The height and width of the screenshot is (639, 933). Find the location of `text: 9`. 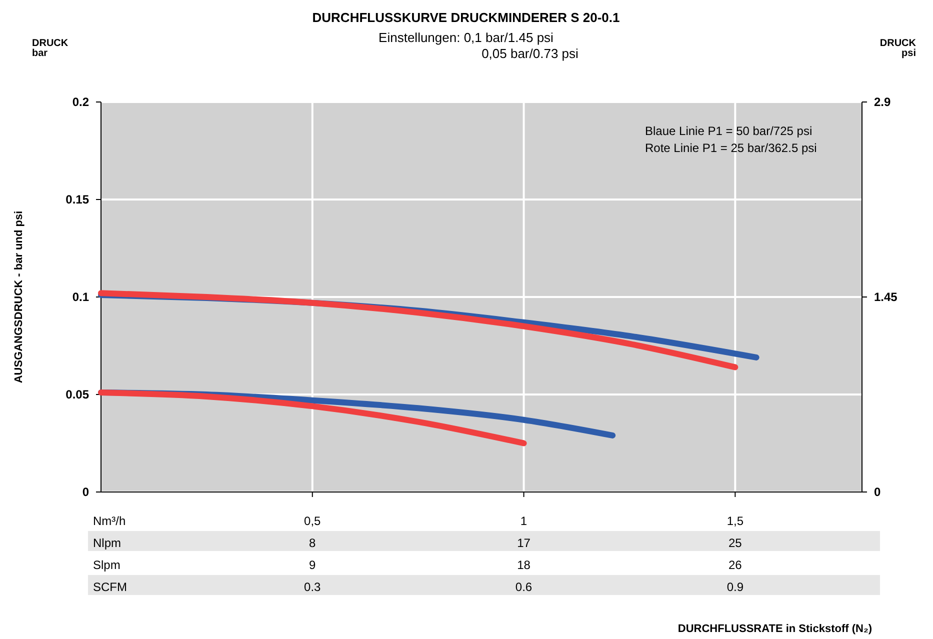

text: 9 is located at coordinates (312, 565).